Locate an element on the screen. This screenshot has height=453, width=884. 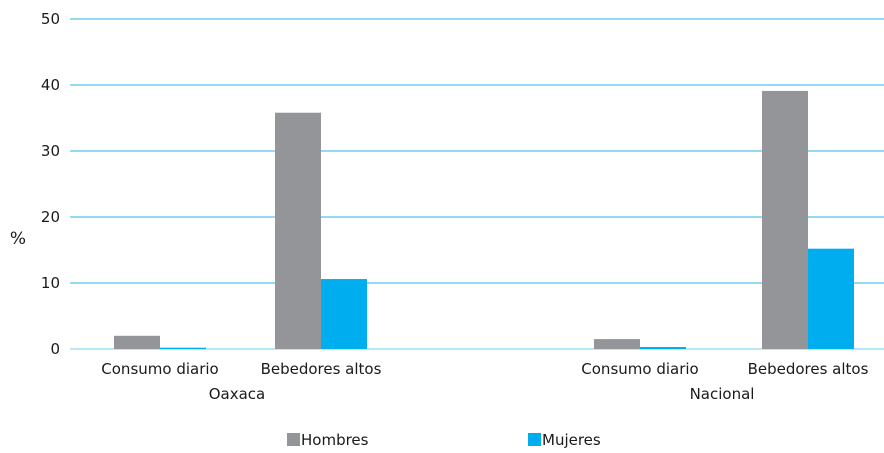
y-axis-label: % is located at coordinates (18, 239).